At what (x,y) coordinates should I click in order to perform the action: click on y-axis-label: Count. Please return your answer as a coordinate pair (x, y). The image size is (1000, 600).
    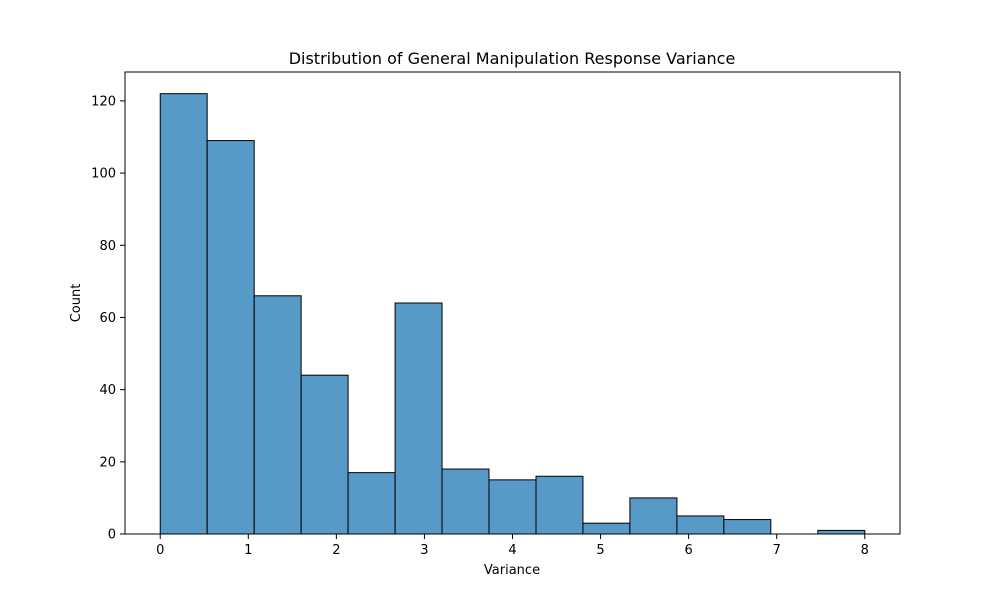
    Looking at the image, I should click on (76, 303).